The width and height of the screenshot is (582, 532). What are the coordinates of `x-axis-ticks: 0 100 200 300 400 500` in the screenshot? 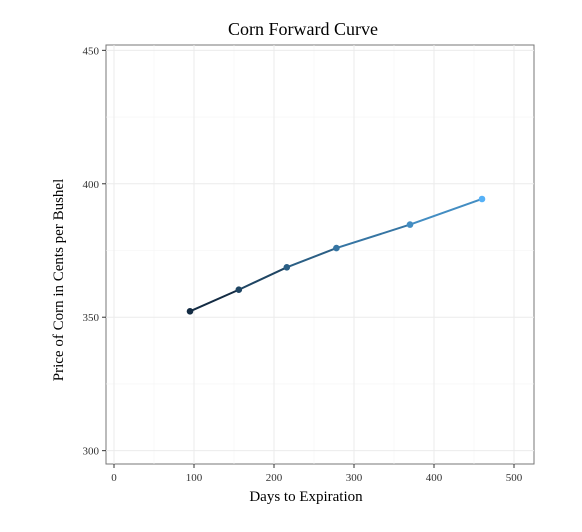 It's located at (317, 474).